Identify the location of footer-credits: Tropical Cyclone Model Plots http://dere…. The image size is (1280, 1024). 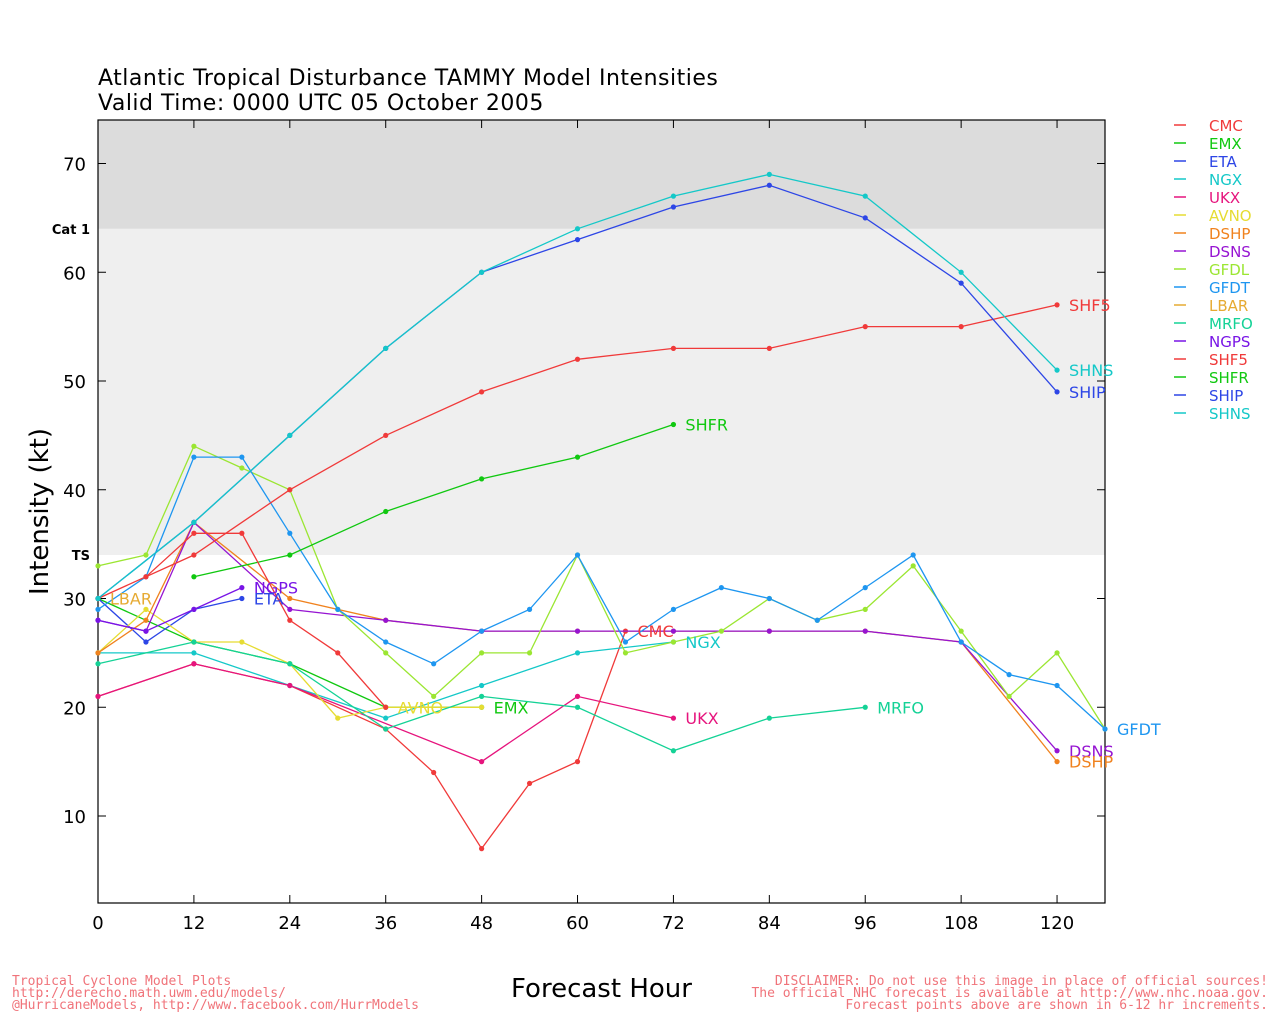
(215, 993).